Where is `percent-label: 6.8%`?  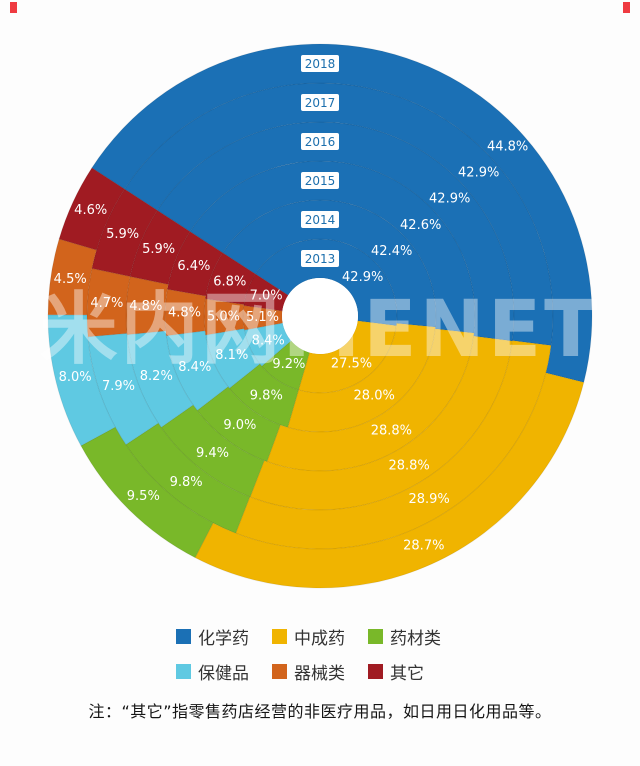 percent-label: 6.8% is located at coordinates (229, 281).